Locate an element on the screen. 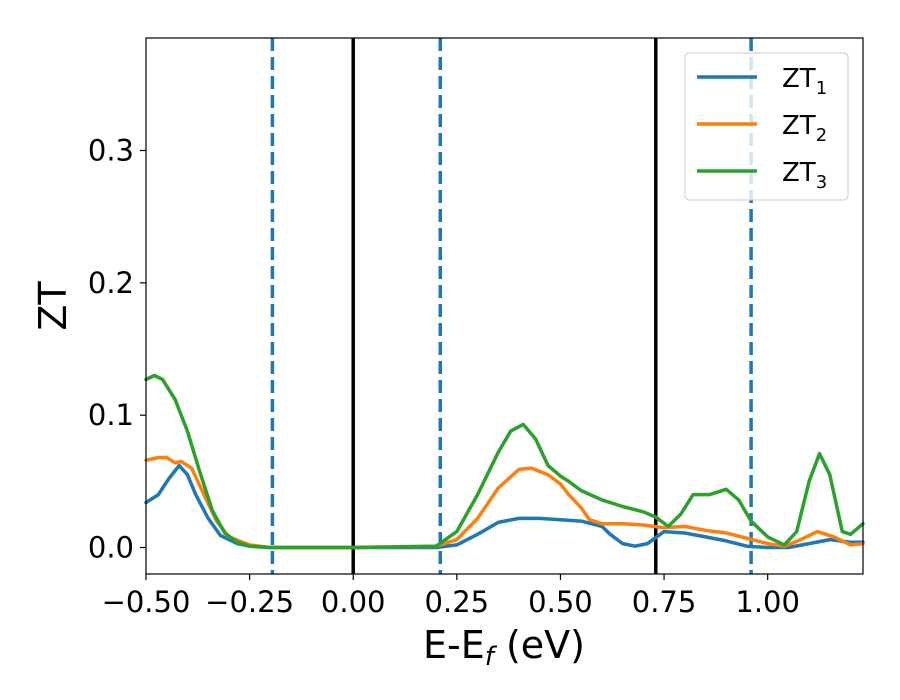 This screenshot has width=900, height=700. legend-label-zt2: ZT2 is located at coordinates (804, 128).